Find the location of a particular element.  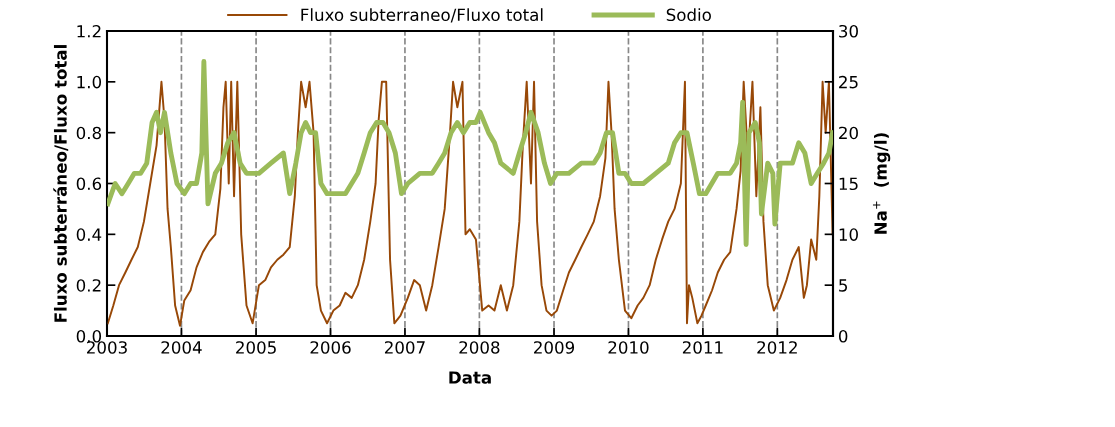

text: Na$^{+}$ (mg/l) is located at coordinates (881, 183).